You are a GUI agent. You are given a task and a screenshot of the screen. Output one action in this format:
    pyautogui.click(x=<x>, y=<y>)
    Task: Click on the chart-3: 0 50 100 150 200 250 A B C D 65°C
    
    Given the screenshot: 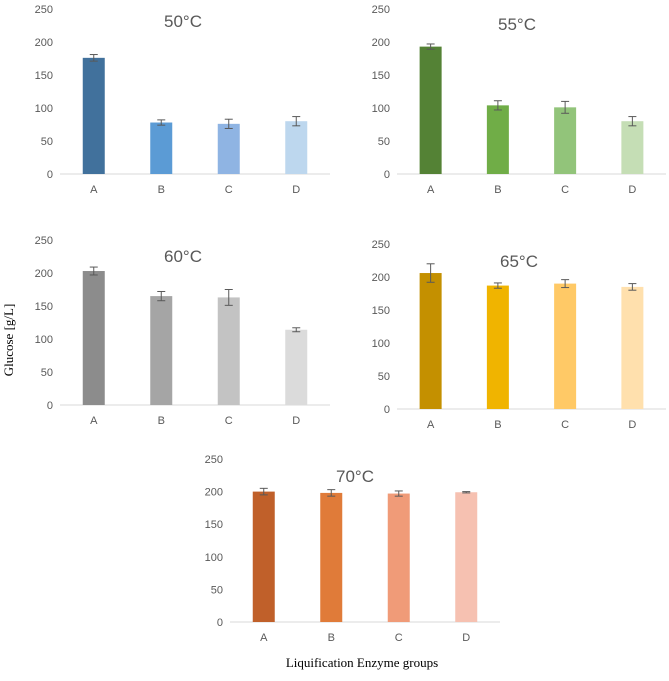 What is the action you would take?
    pyautogui.click(x=519, y=335)
    